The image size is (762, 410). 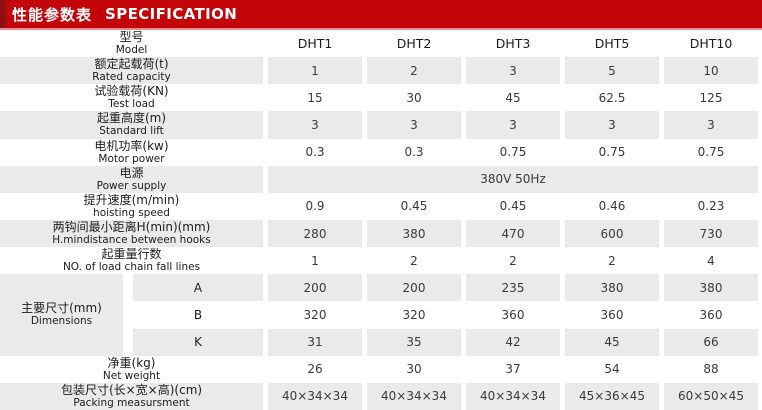 I want to click on row-label-en: Net weight, so click(x=131, y=375).